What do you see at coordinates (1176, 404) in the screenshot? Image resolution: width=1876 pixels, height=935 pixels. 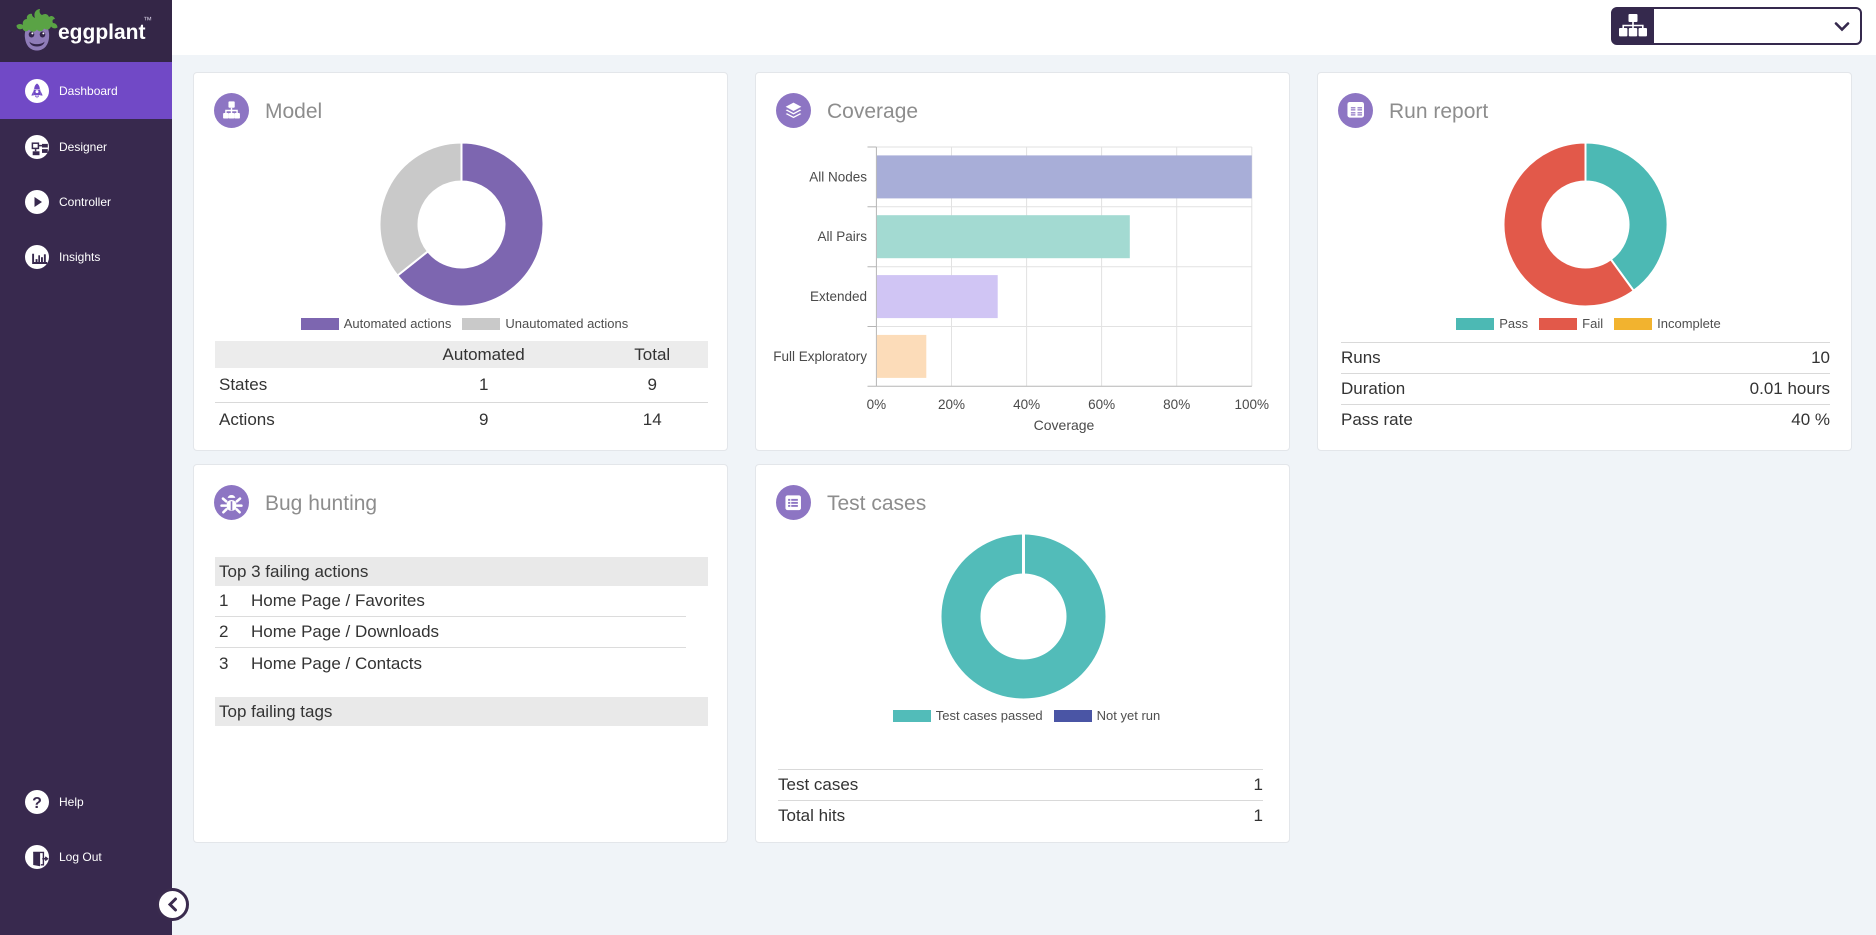 I see `svg-text: 80%` at bounding box center [1176, 404].